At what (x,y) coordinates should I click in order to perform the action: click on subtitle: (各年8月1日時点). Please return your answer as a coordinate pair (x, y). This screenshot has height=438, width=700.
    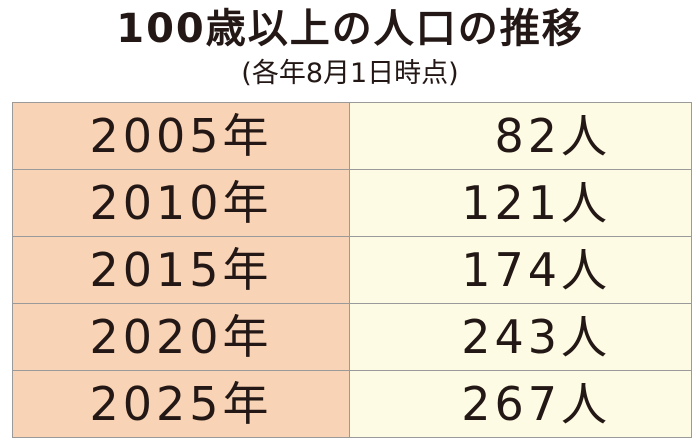
    Looking at the image, I should click on (350, 73).